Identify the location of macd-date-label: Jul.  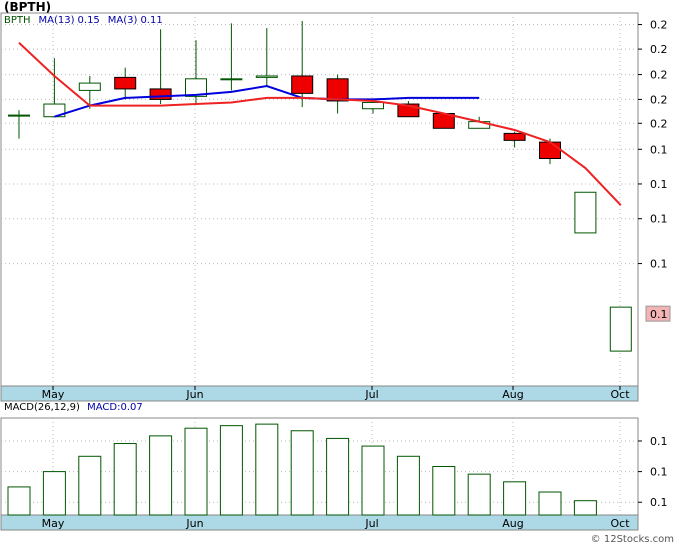
(371, 523).